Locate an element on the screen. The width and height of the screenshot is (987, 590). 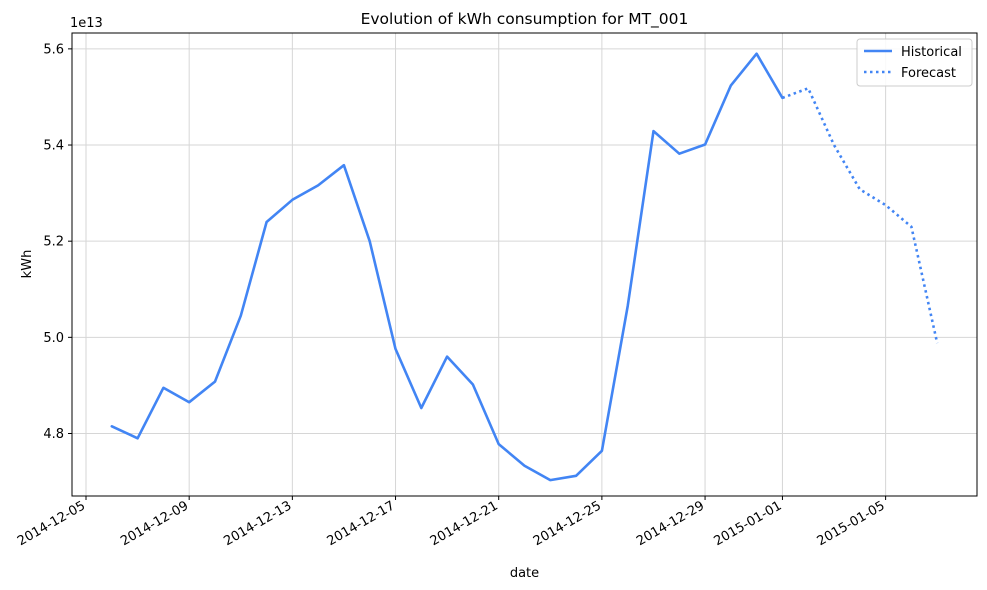
y-tick-label: 5.0 is located at coordinates (53, 338).